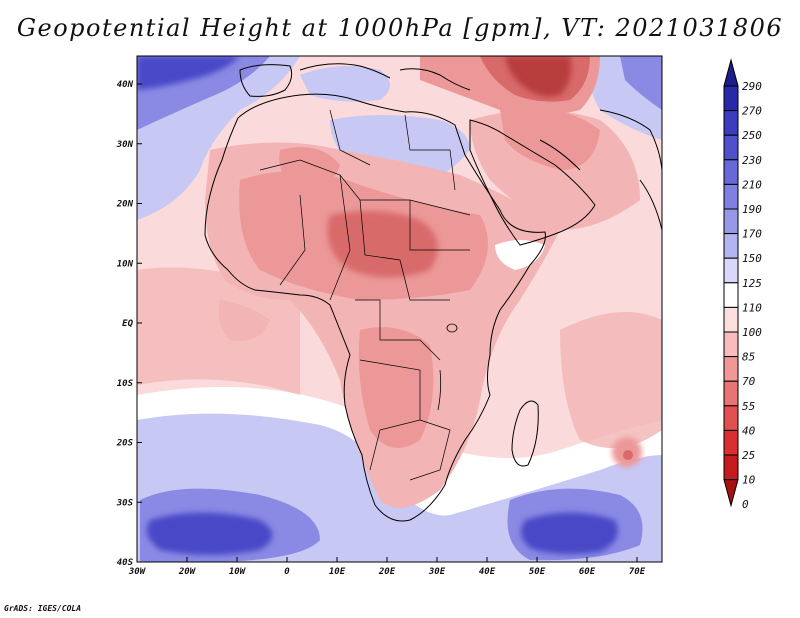 The width and height of the screenshot is (800, 618). I want to click on colorbar-label: 85, so click(748, 357).